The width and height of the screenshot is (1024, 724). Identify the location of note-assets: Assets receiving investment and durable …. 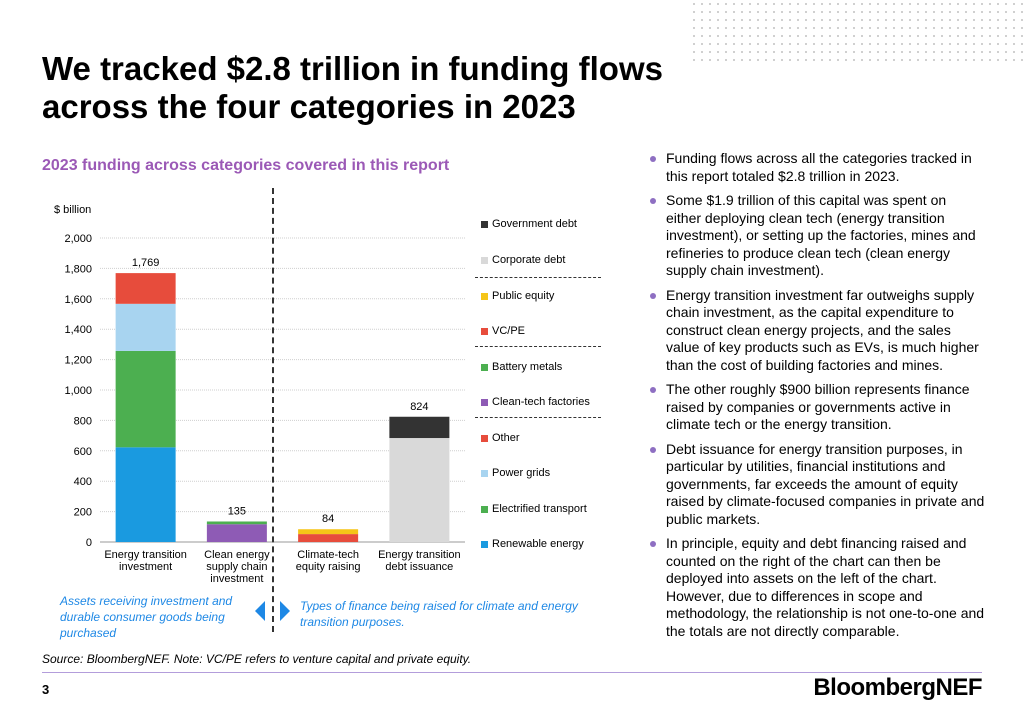
(146, 617).